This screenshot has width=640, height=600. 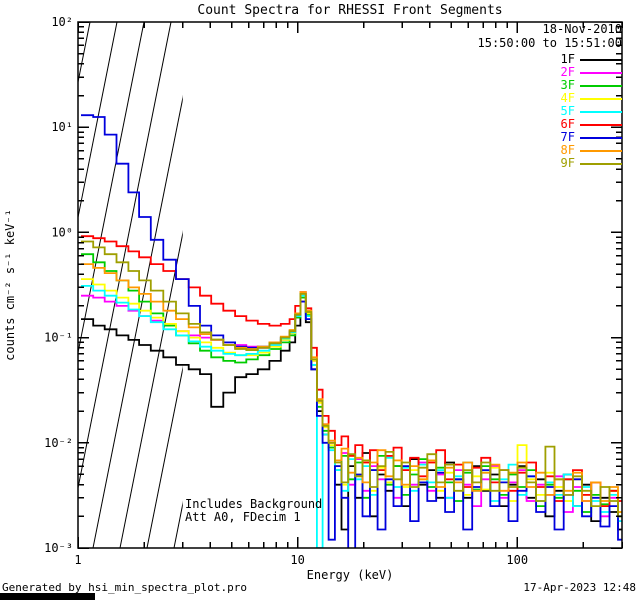 What do you see at coordinates (550, 43) in the screenshot?
I see `time-range-label: 15:50:00 to 15:51:00` at bounding box center [550, 43].